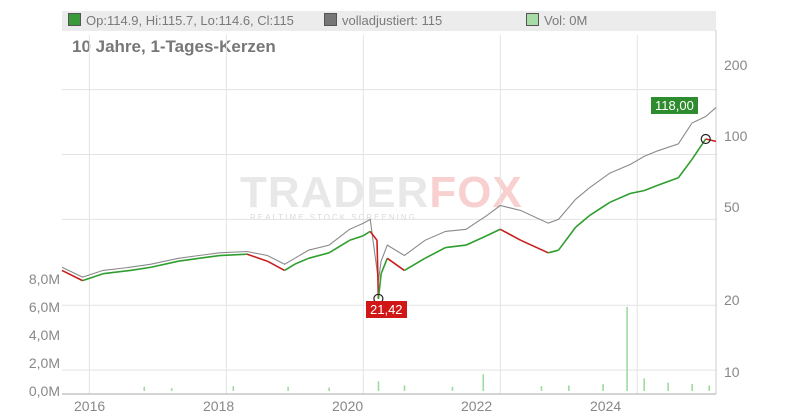 The height and width of the screenshot is (420, 800). Describe the element at coordinates (477, 406) in the screenshot. I see `x-tick-2022: 2022` at that location.